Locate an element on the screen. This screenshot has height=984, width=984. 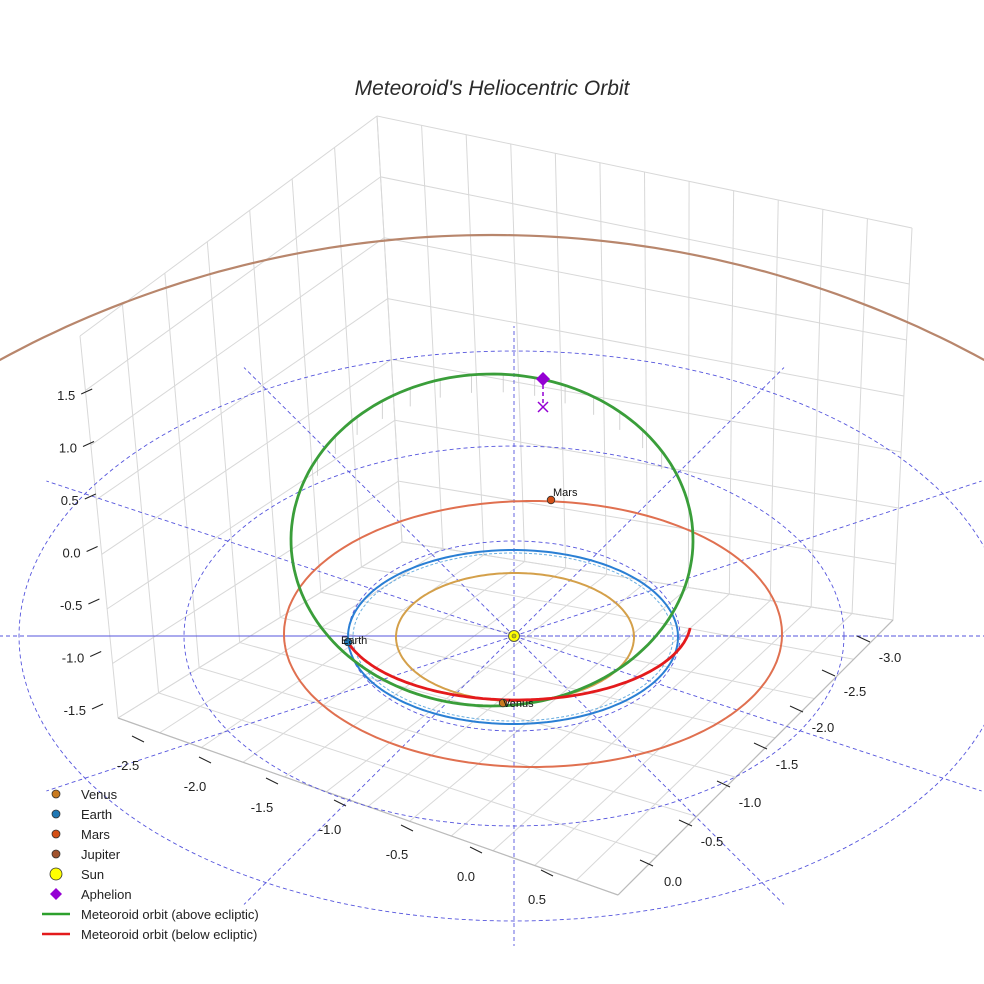
z-tick-label: 0.5 is located at coordinates (70, 500).